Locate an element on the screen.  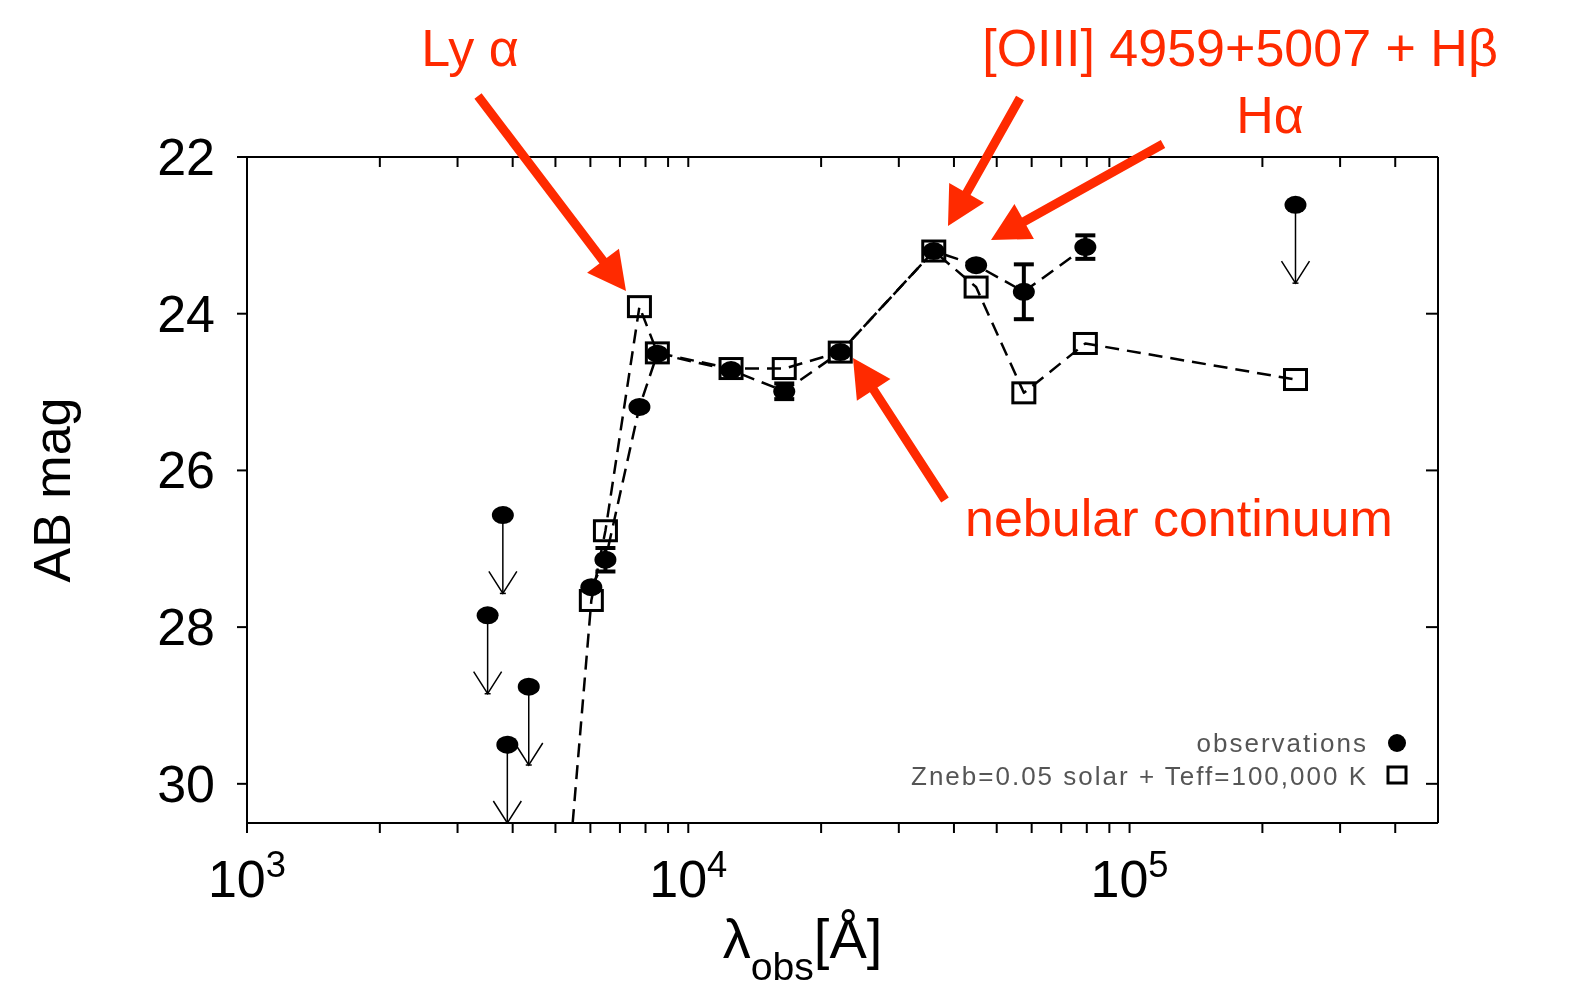
text: Hα is located at coordinates (1270, 115).